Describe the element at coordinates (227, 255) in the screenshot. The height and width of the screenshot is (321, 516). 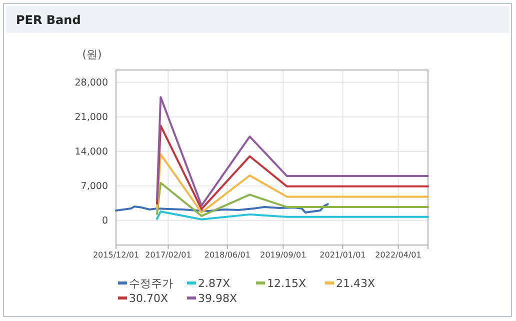
I see `x-tick-label: 2018/06/01` at that location.